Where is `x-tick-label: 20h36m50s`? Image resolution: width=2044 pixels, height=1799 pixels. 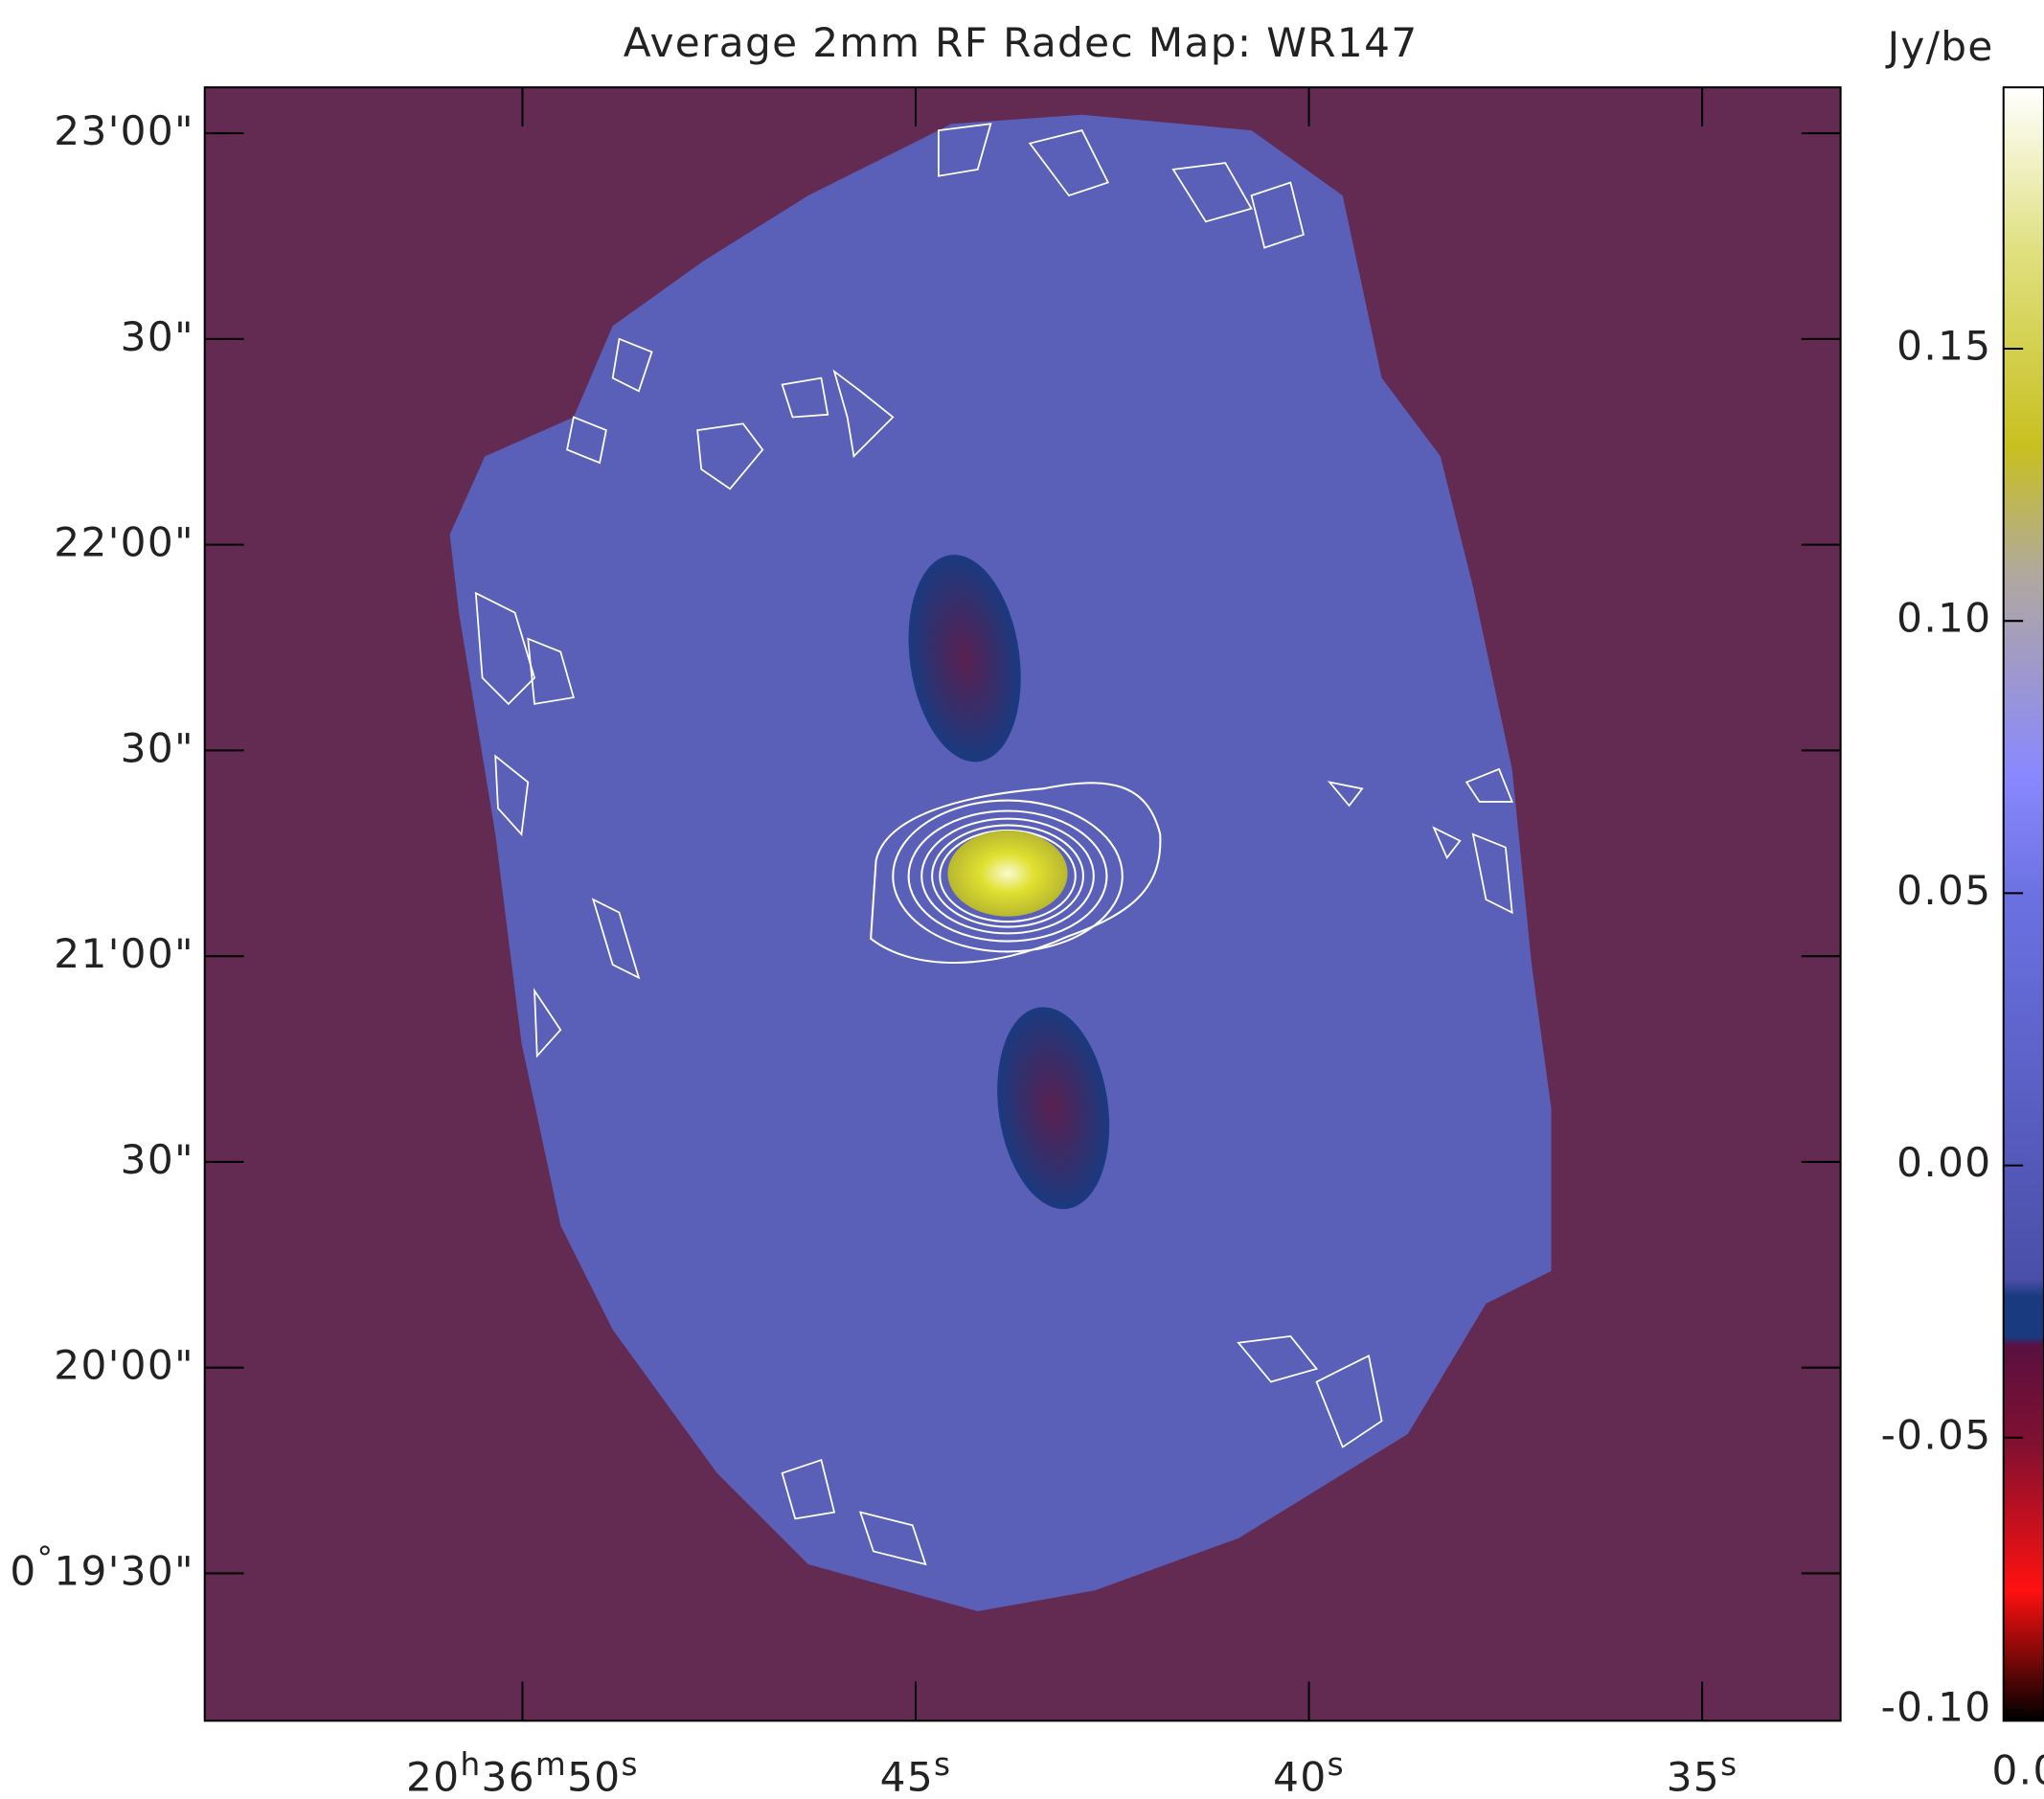
x-tick-label: 20h36m50s is located at coordinates (522, 1773).